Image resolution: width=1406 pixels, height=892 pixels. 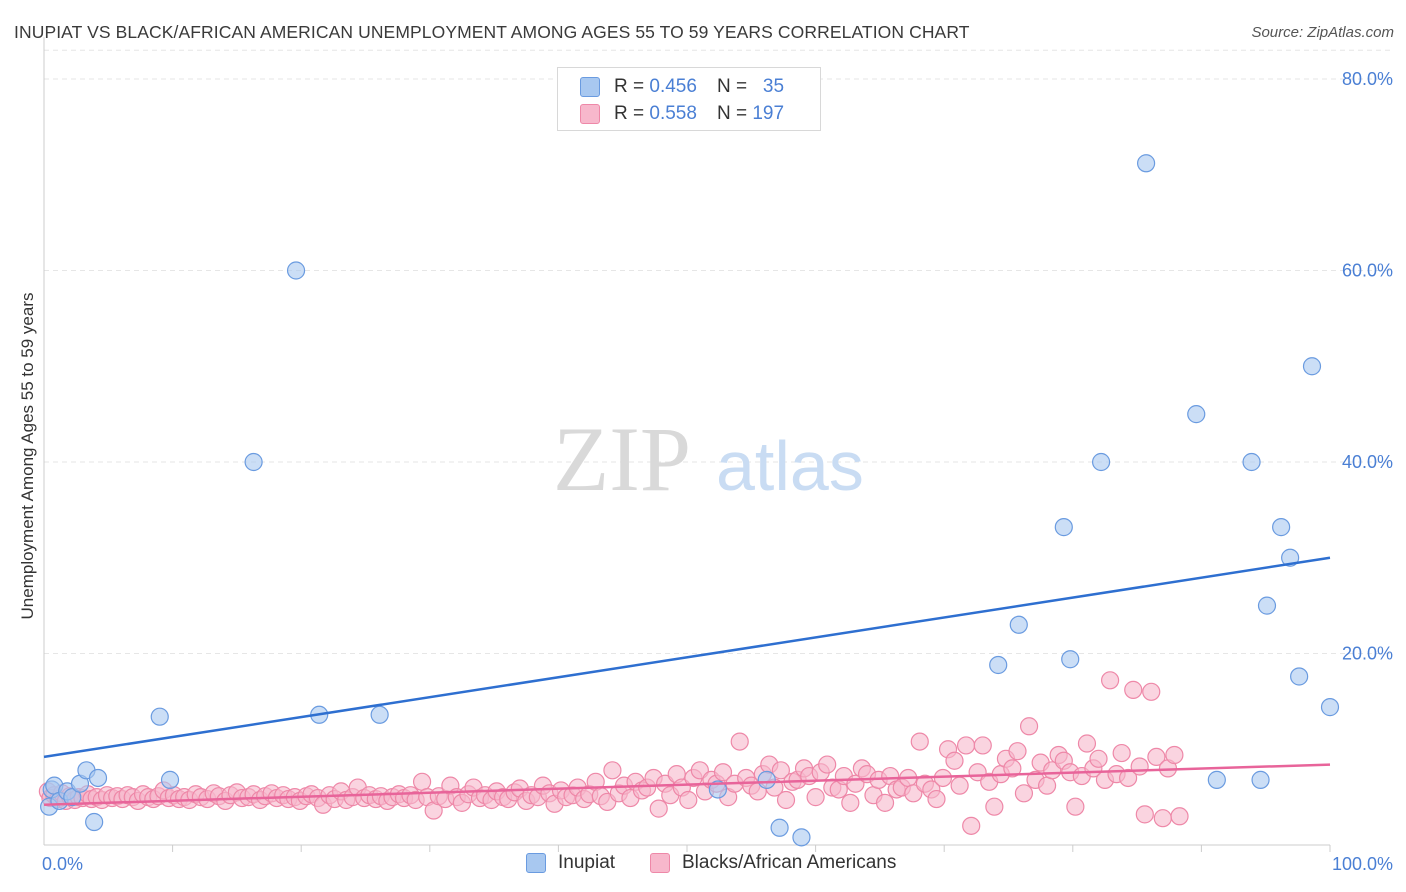 What do you see at coordinates (1367, 654) in the screenshot?
I see `y-tick-label: 20.0%` at bounding box center [1367, 654].